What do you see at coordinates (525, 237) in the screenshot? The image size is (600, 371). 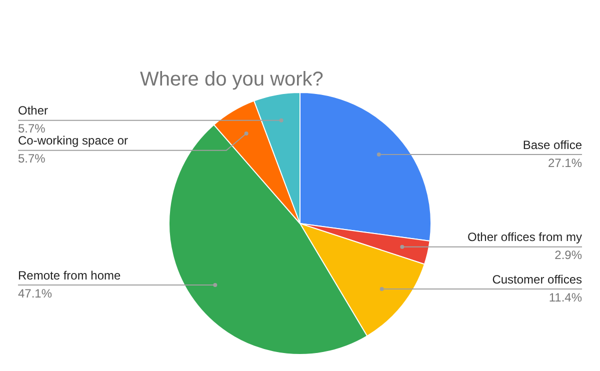 I see `slice-label: Other offices from my` at bounding box center [525, 237].